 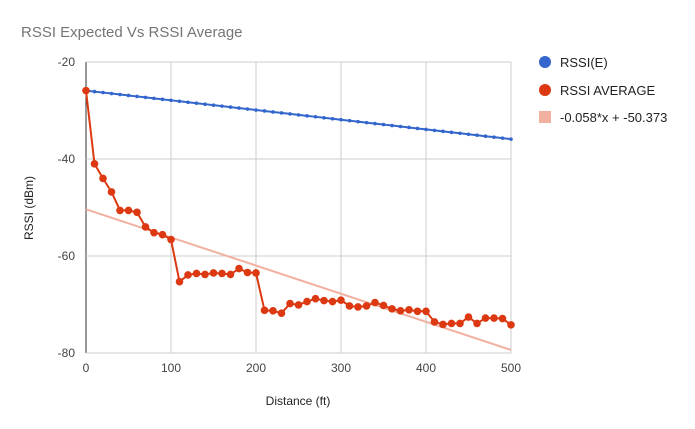 I want to click on x-tick-label: 0, so click(x=86, y=368).